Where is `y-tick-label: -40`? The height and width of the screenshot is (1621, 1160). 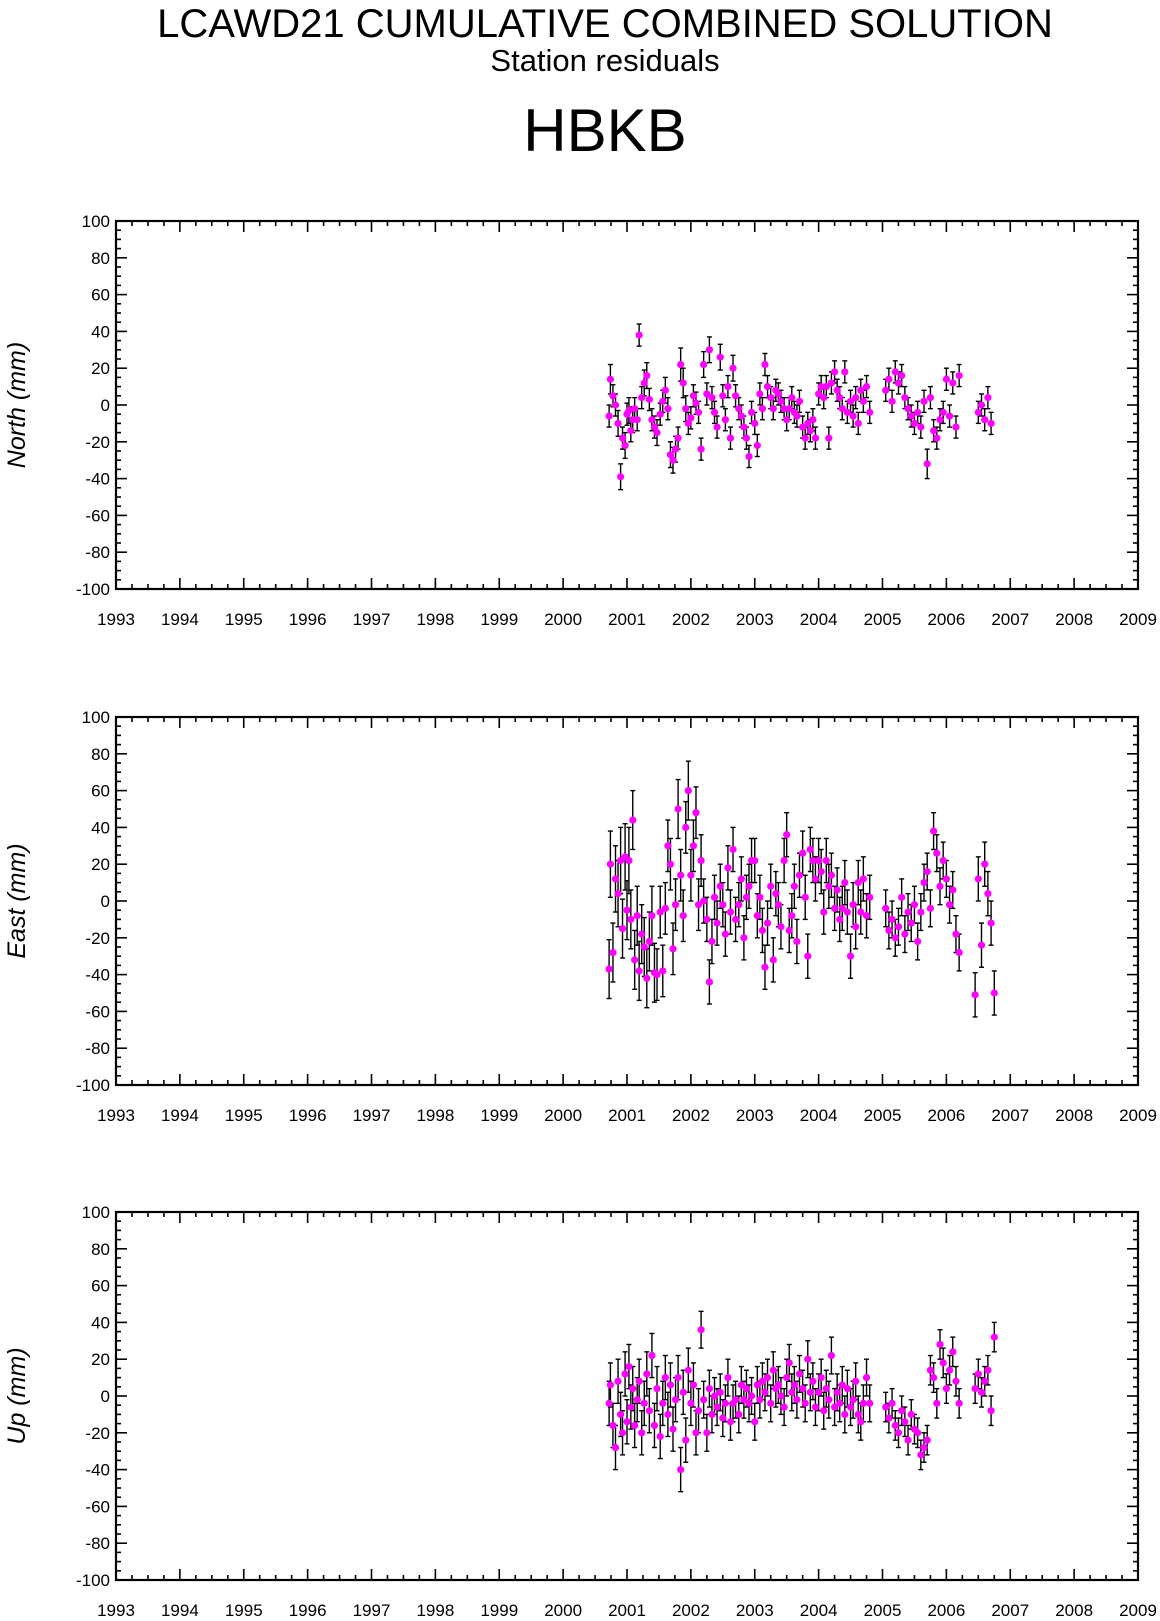 y-tick-label: -40 is located at coordinates (97, 975).